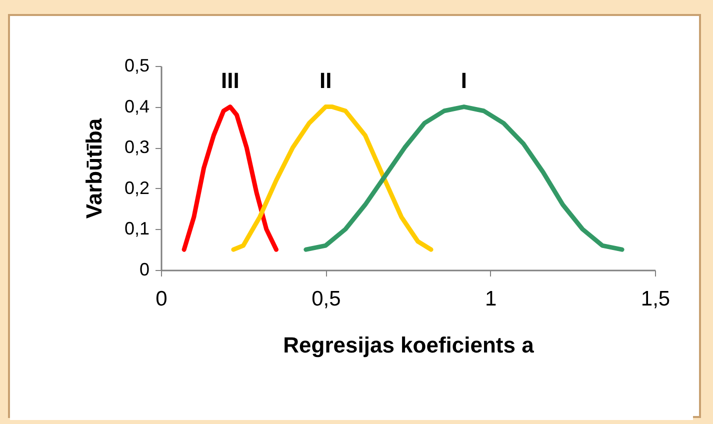 Image resolution: width=713 pixels, height=424 pixels. I want to click on y-tick-label: 0,1, so click(137, 228).